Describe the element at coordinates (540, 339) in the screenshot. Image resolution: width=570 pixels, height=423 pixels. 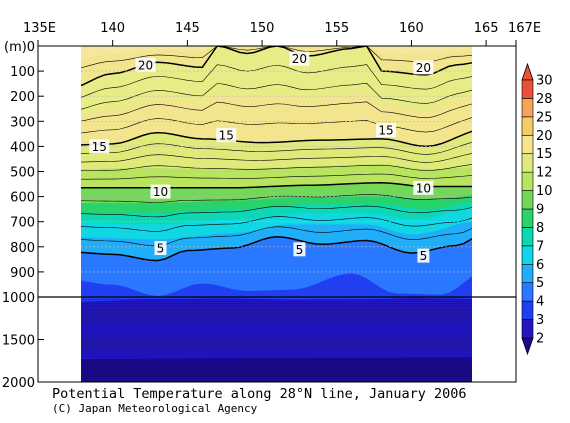
I see `colorbar-label: 2` at that location.